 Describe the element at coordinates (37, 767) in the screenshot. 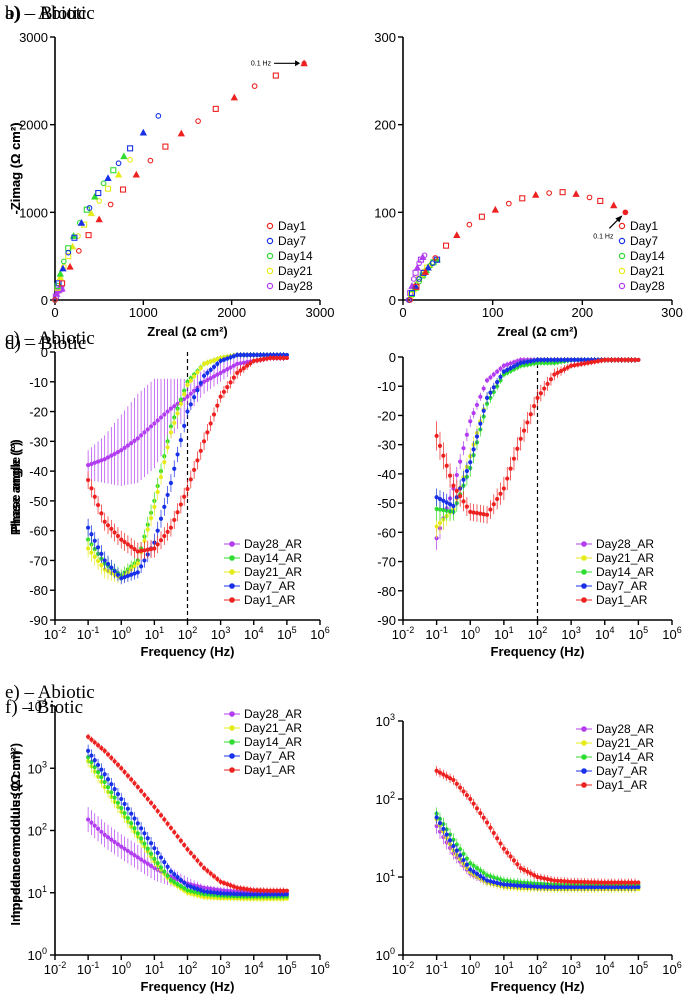

I see `y-tick-label: 103` at that location.